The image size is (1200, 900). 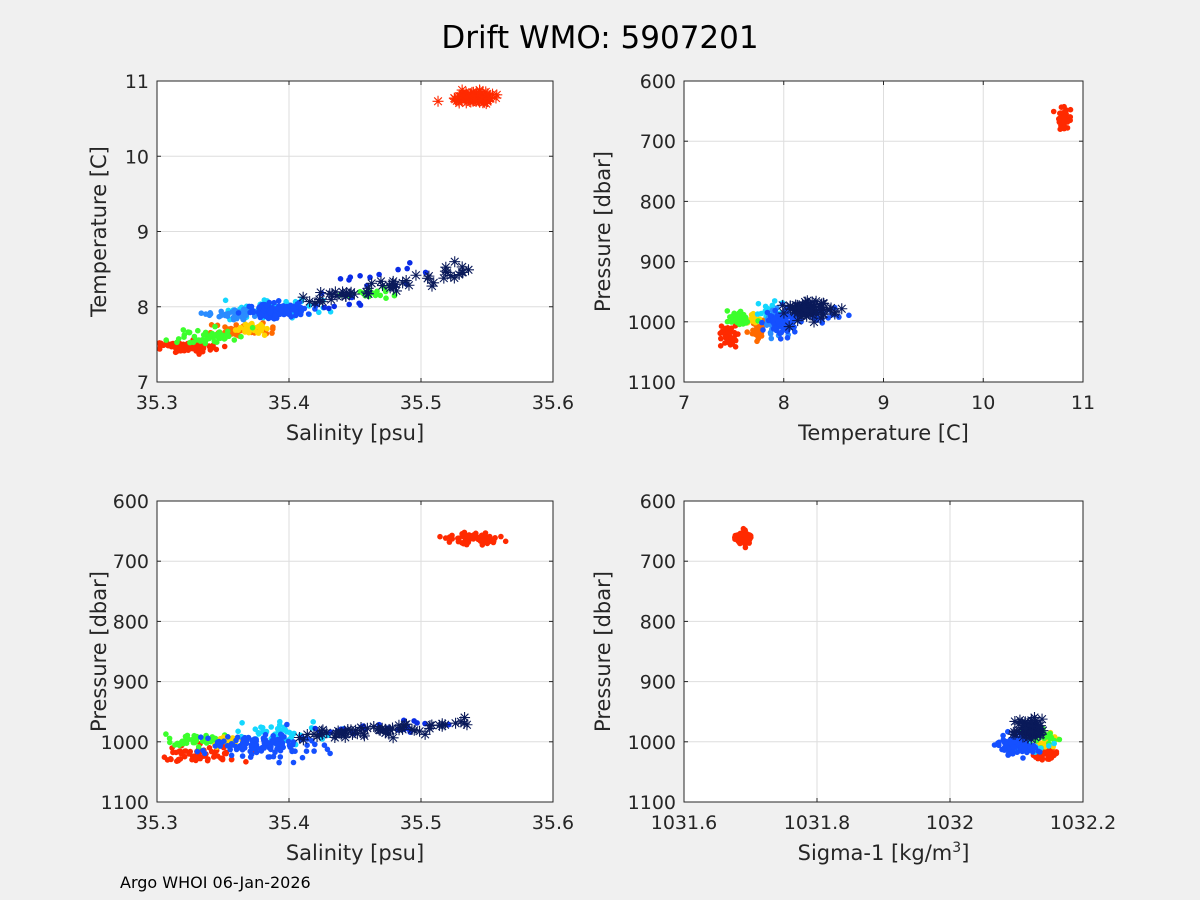 I want to click on x-tick-label: 35.3, so click(x=157, y=403).